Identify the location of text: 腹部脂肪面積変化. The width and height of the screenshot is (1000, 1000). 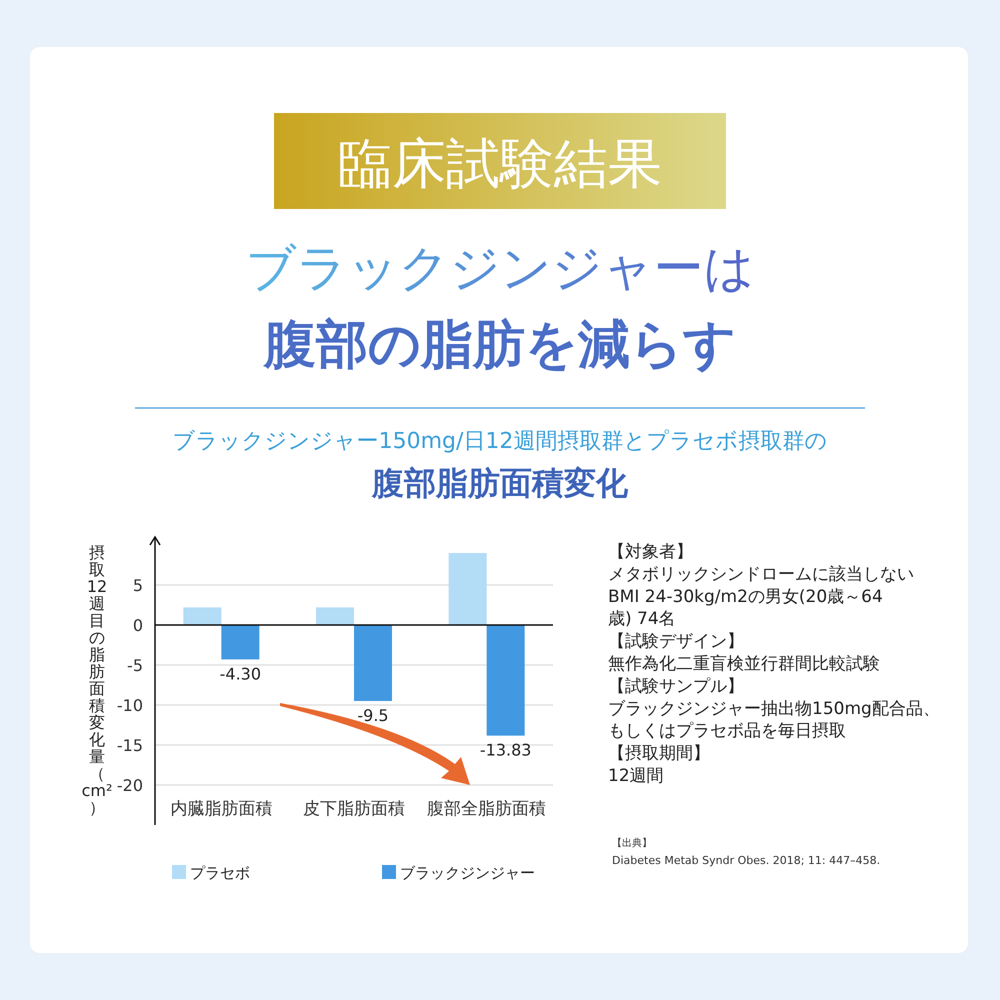
(500, 483).